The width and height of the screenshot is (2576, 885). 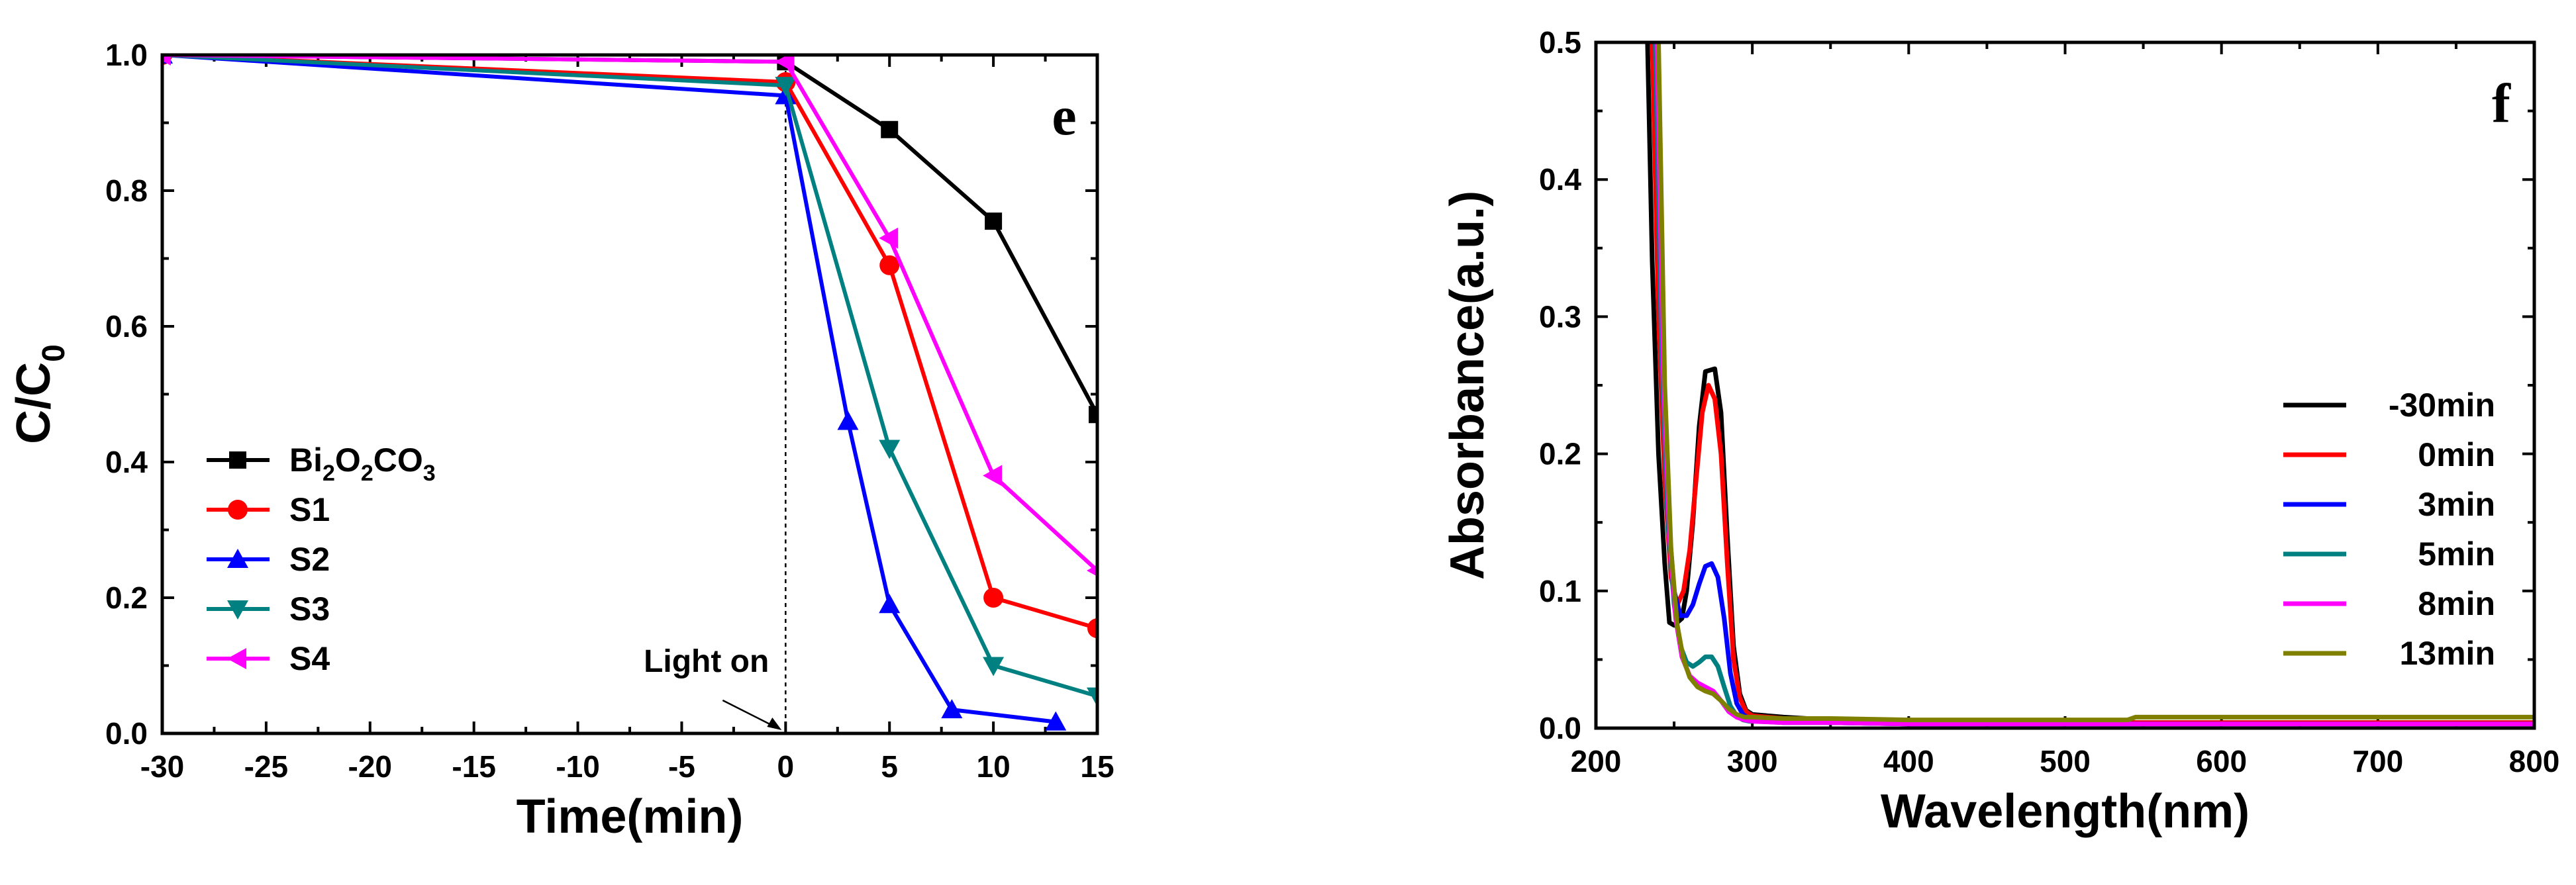 I want to click on x-axis-title: Wavelength(nm), so click(x=2065, y=811).